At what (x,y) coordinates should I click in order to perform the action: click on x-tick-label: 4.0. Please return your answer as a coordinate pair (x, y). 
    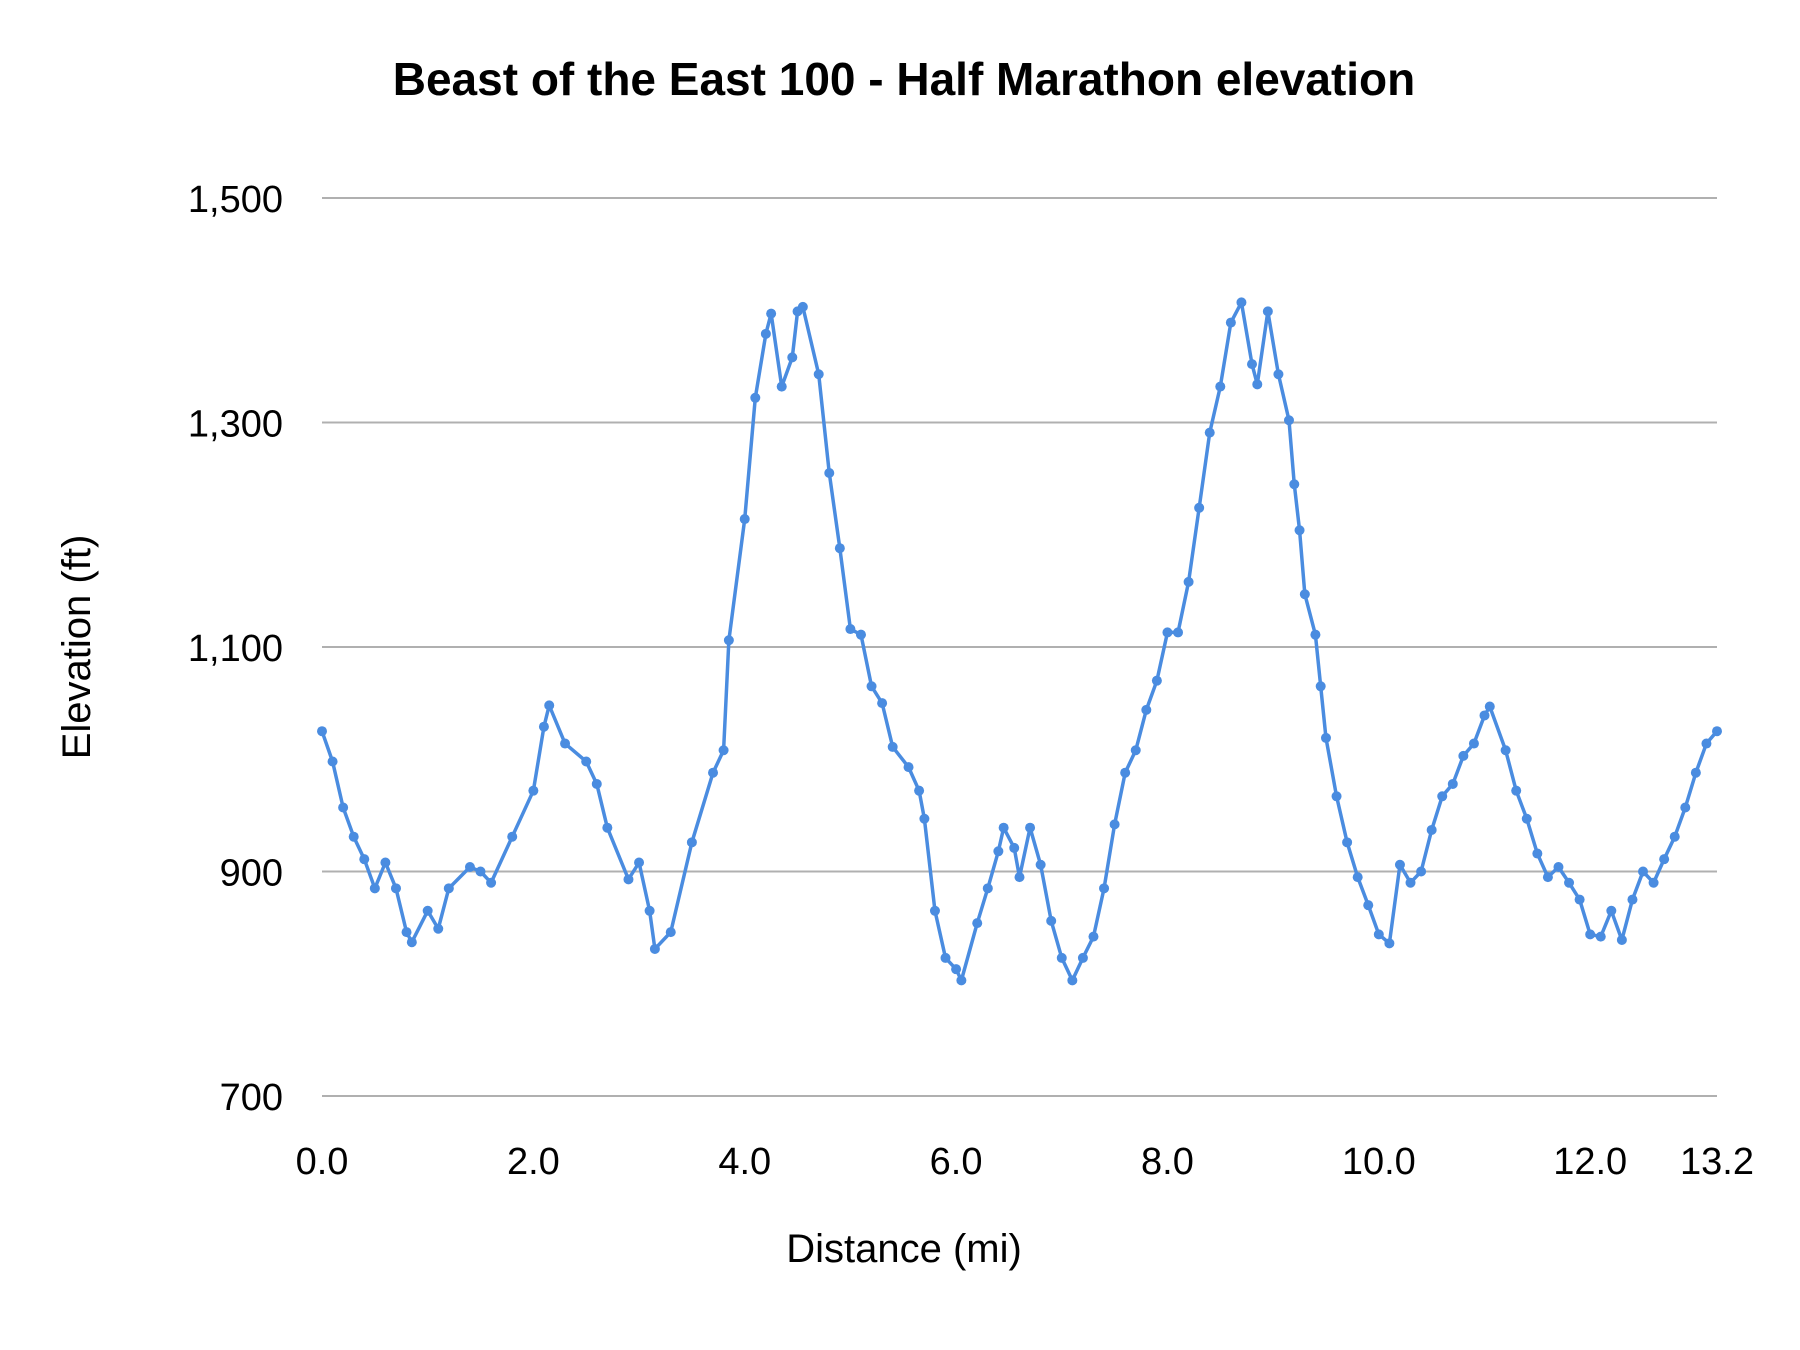
    Looking at the image, I should click on (744, 1162).